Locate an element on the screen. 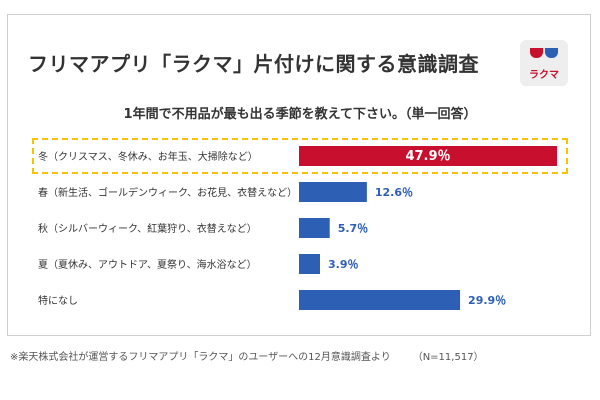 This screenshot has width=600, height=400. logo-red-cup-icon is located at coordinates (536, 53).